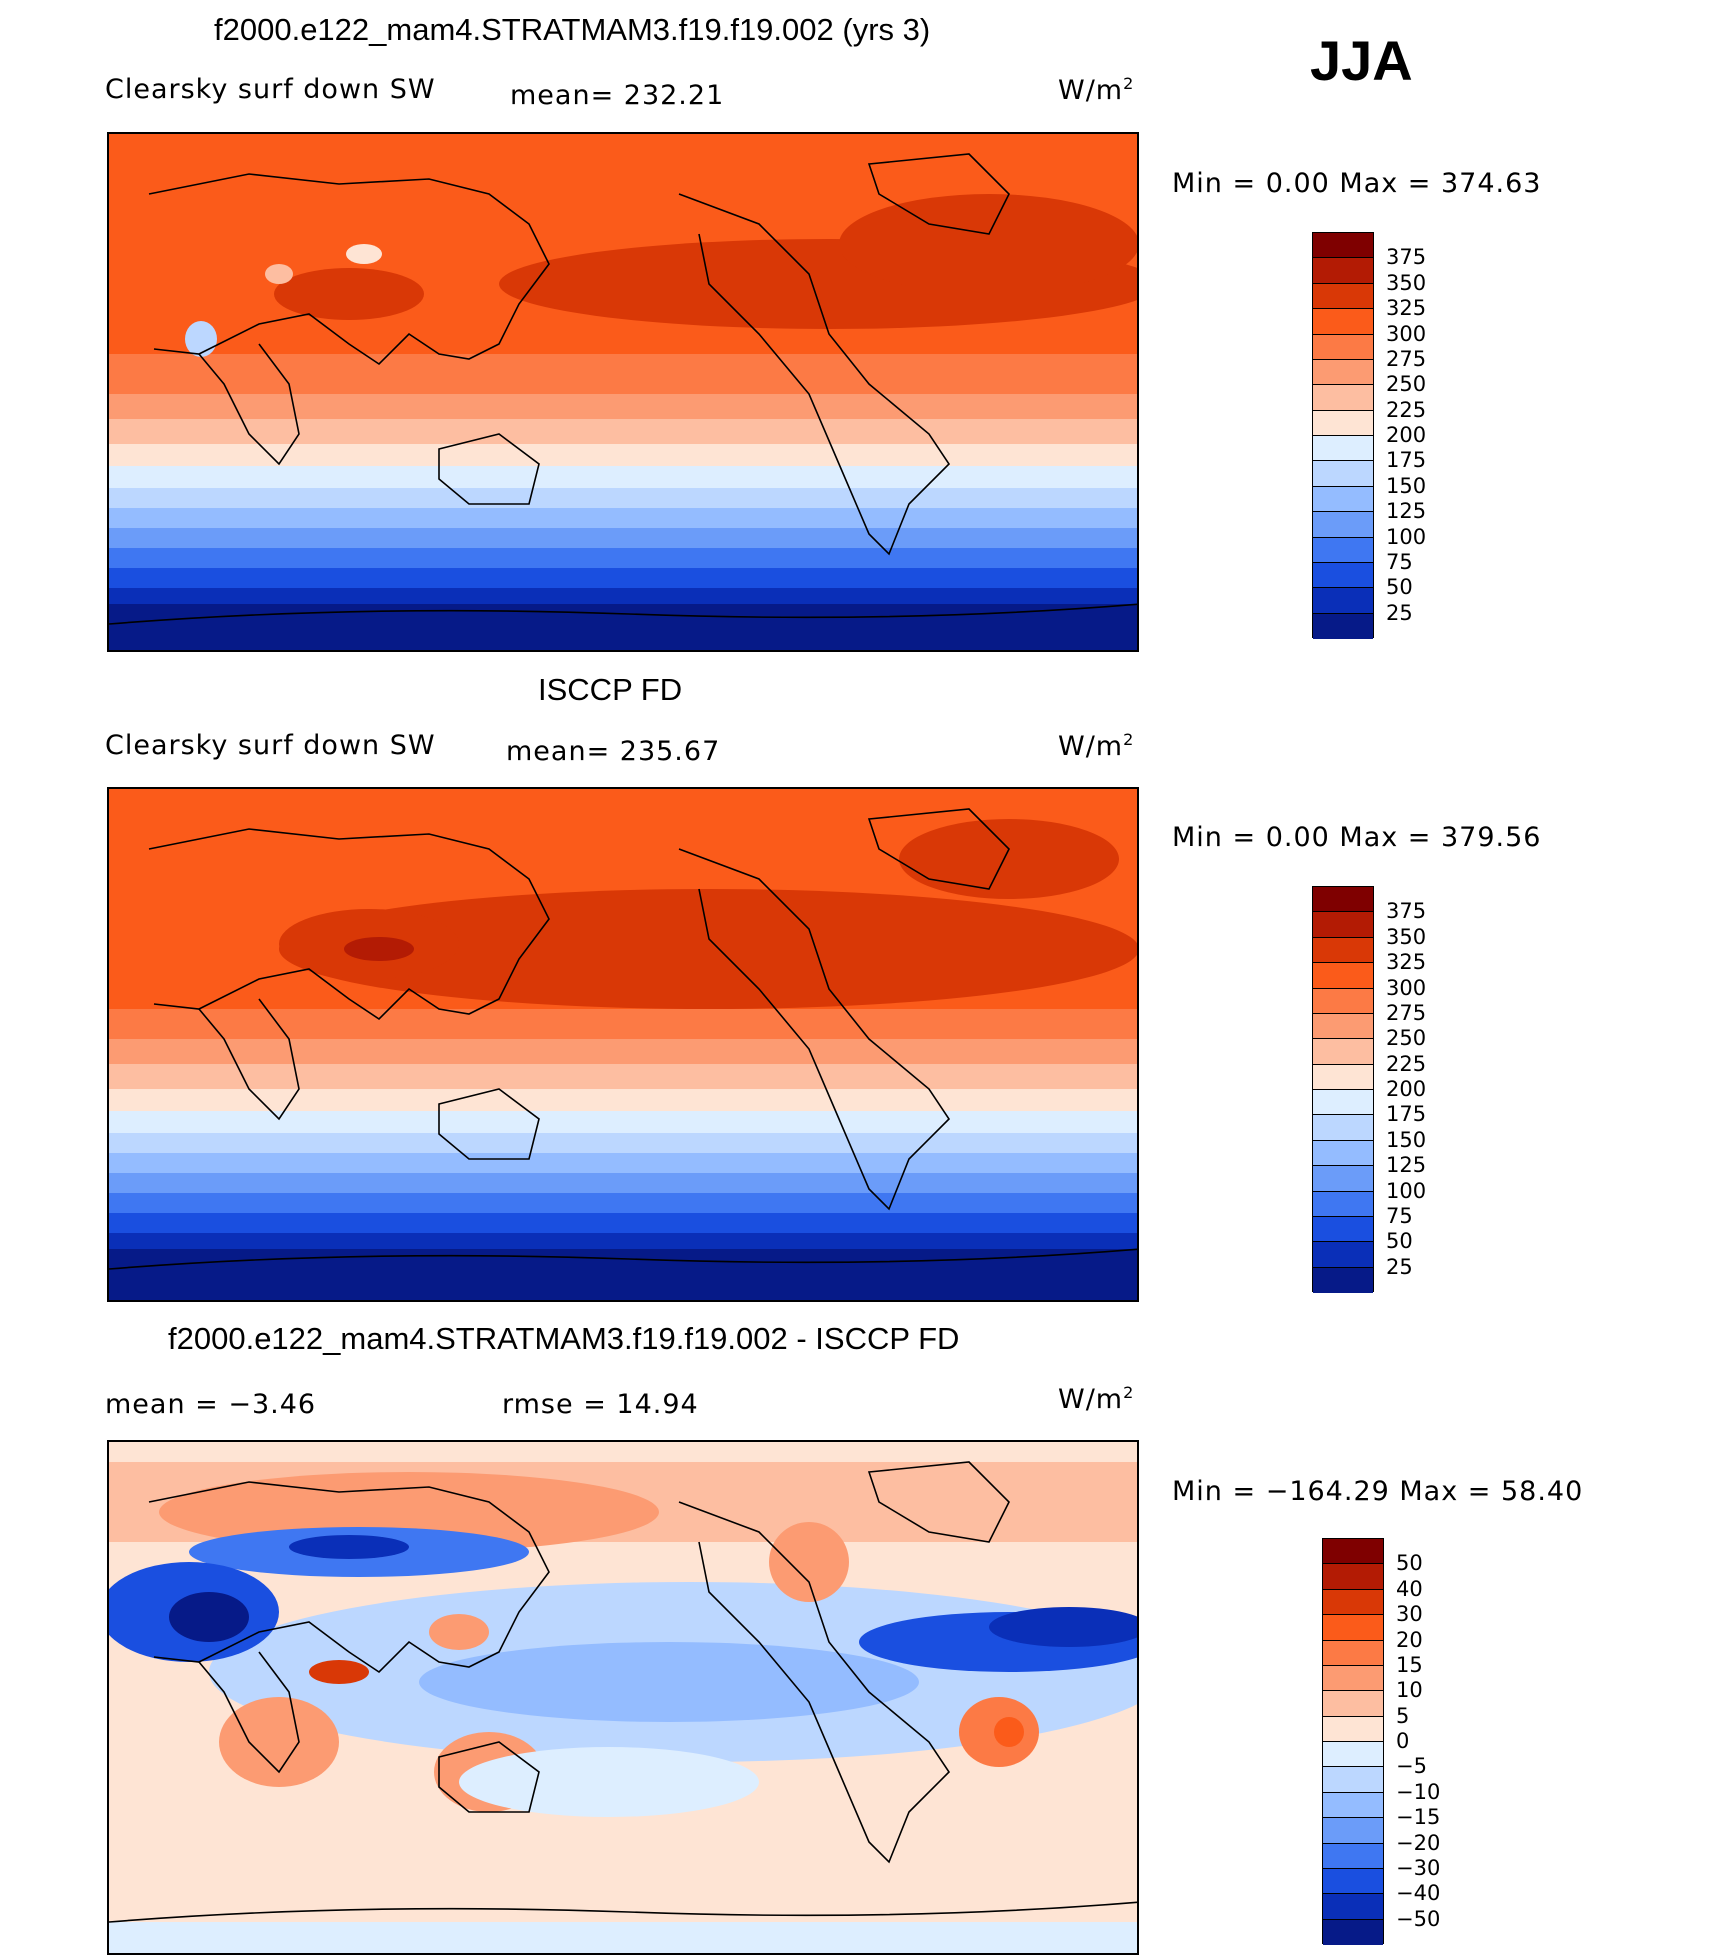  What do you see at coordinates (1409, 1588) in the screenshot?
I see `colorbar-tick-label: 40` at bounding box center [1409, 1588].